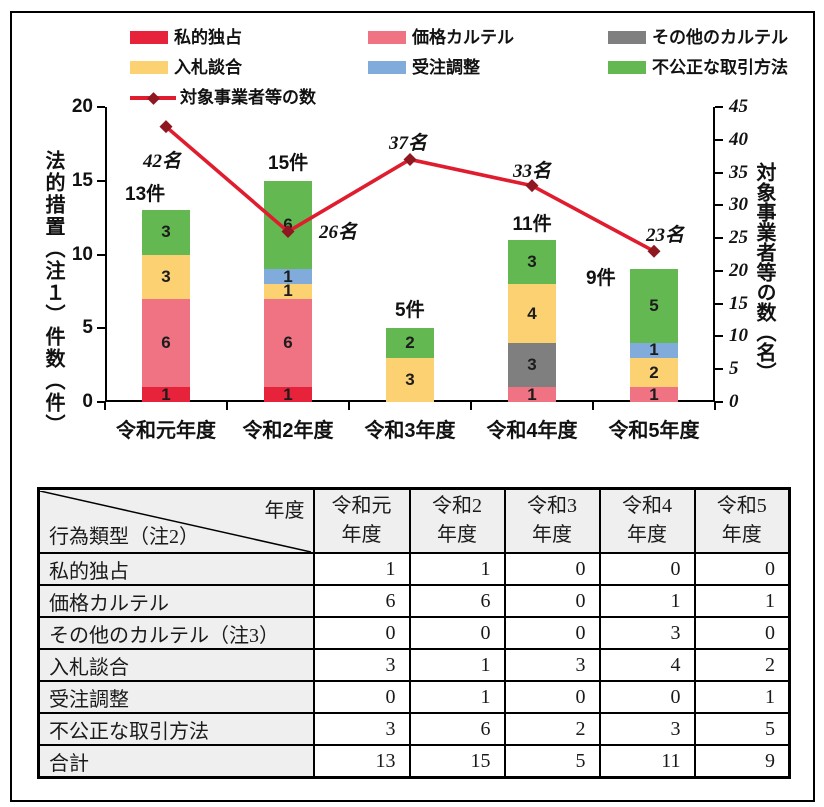 This screenshot has width=824, height=807. Describe the element at coordinates (162, 161) in the screenshot. I see `line-point-label: 42名` at that location.